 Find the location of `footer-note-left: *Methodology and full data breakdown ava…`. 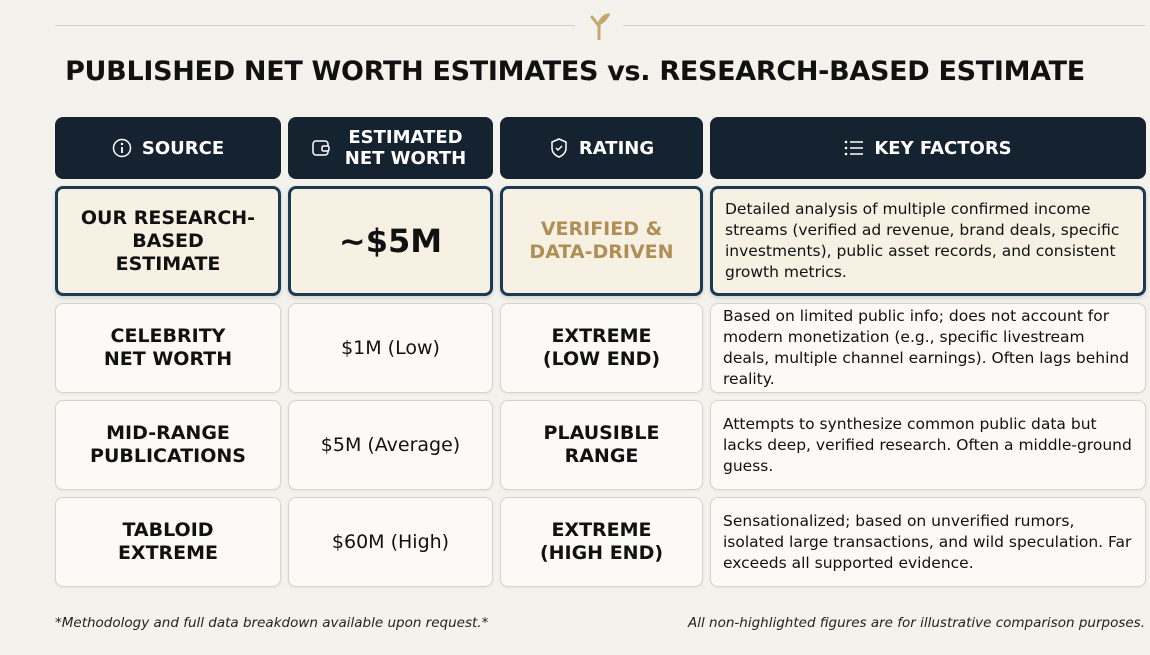

footer-note-left: *Methodology and full data breakdown ava… is located at coordinates (272, 623).